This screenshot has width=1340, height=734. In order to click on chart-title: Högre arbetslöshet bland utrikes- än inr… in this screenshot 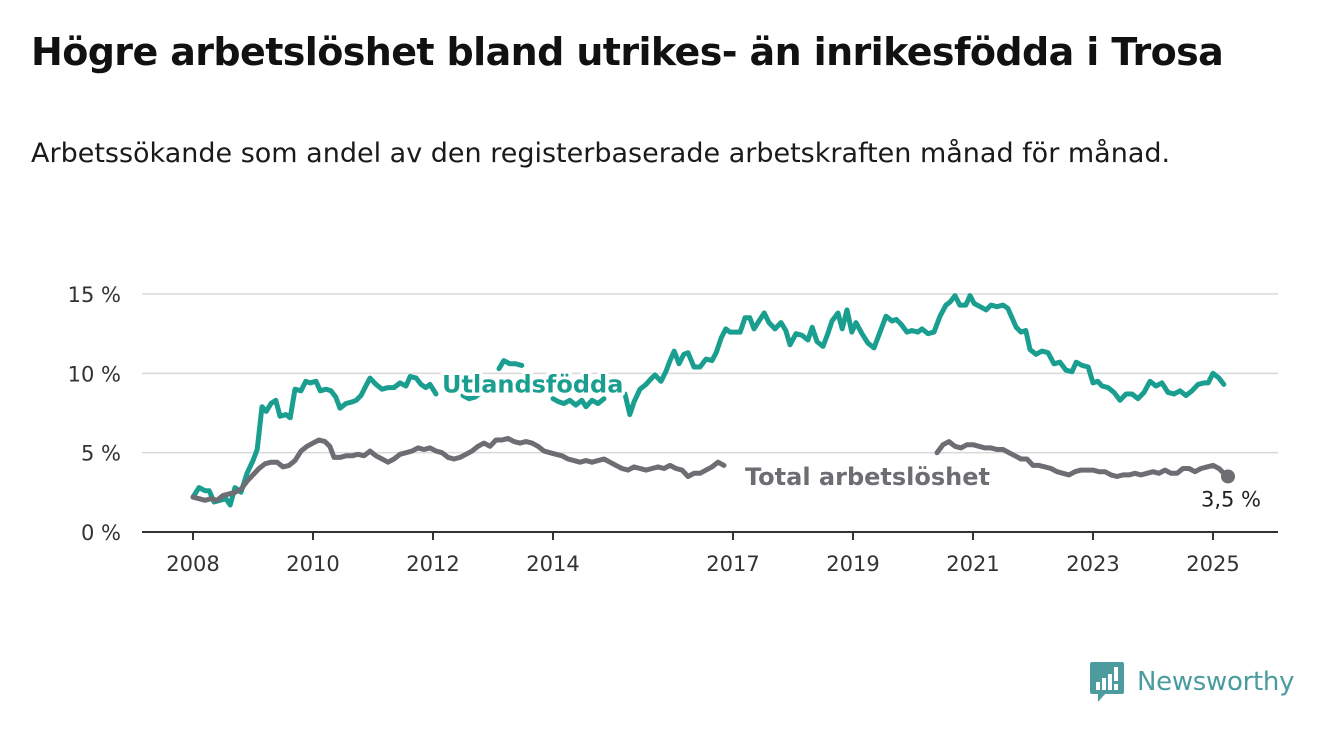, I will do `click(627, 52)`.